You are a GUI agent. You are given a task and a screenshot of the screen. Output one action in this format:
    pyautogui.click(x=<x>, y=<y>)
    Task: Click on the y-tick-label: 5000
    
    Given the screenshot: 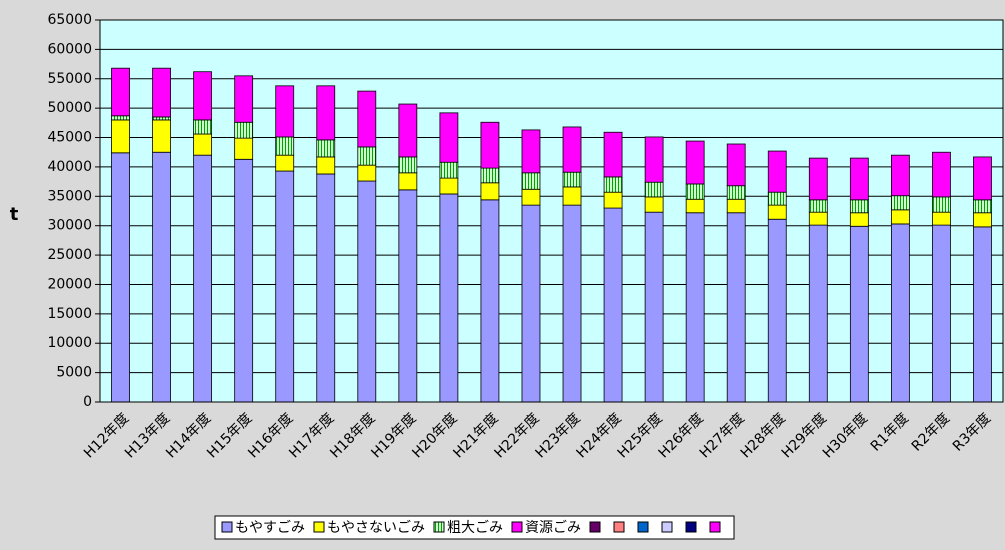 What is the action you would take?
    pyautogui.click(x=74, y=373)
    